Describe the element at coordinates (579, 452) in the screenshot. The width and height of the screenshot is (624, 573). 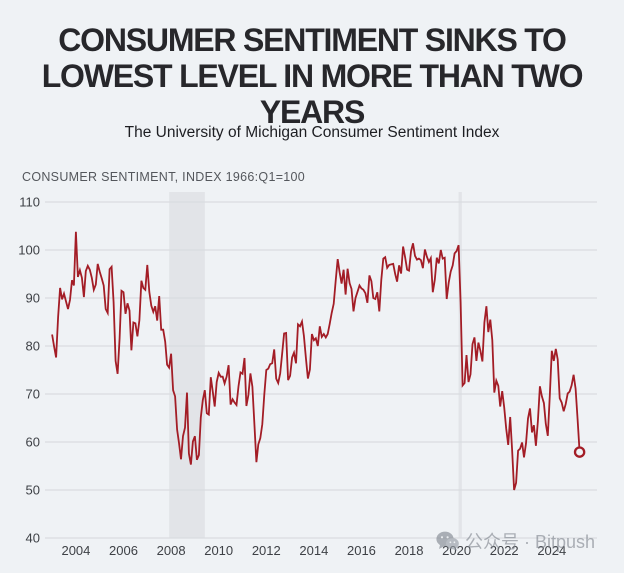
I see `latest-value-marker` at that location.